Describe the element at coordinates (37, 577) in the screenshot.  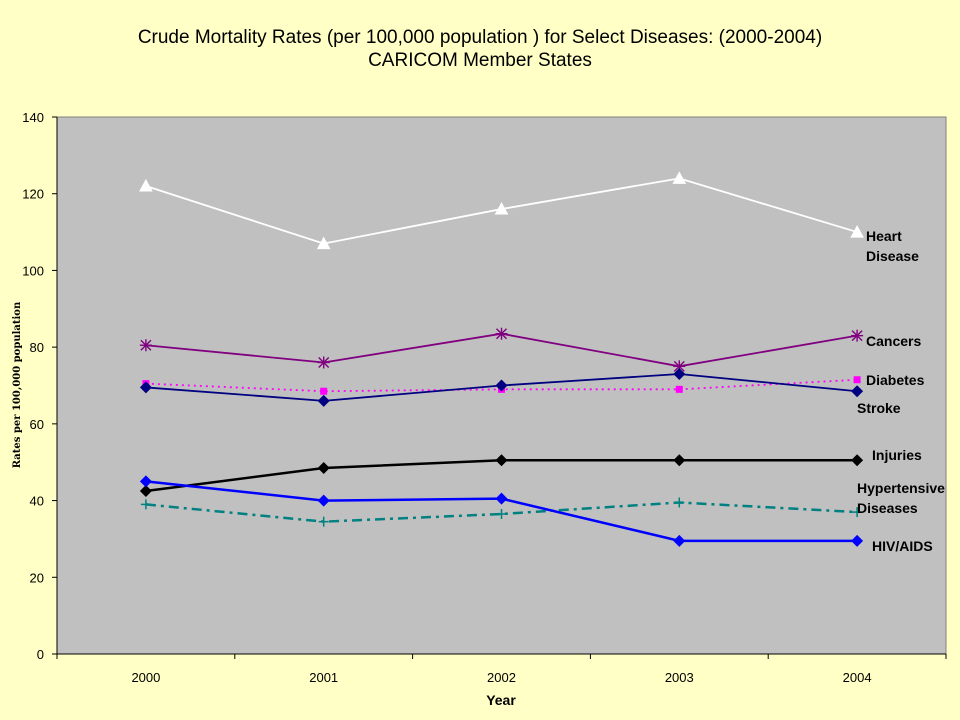
I see `y-tick-label: 20` at that location.